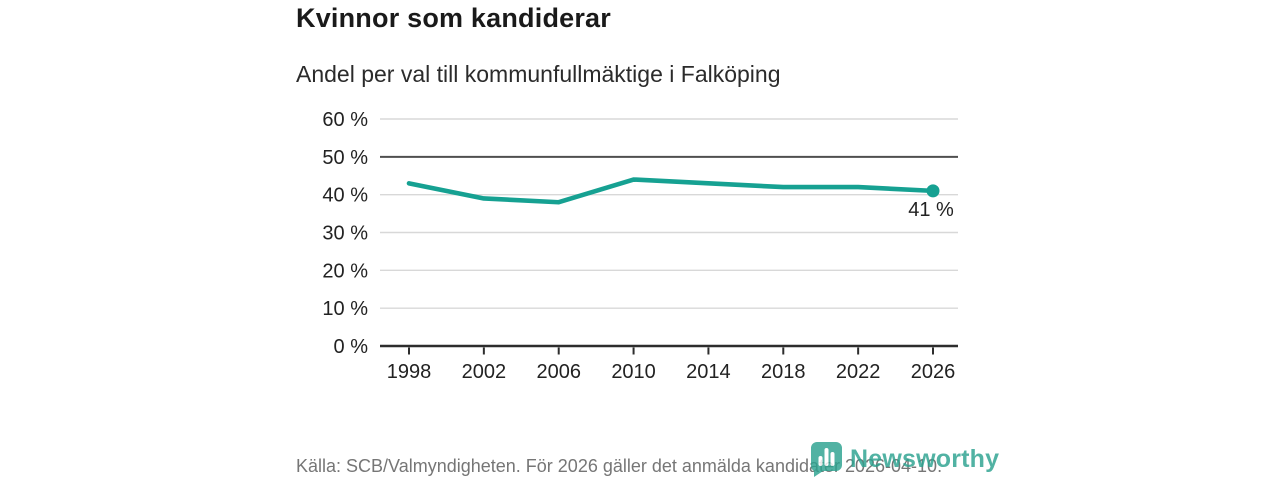  What do you see at coordinates (931, 210) in the screenshot?
I see `end-value-label: 41 %` at bounding box center [931, 210].